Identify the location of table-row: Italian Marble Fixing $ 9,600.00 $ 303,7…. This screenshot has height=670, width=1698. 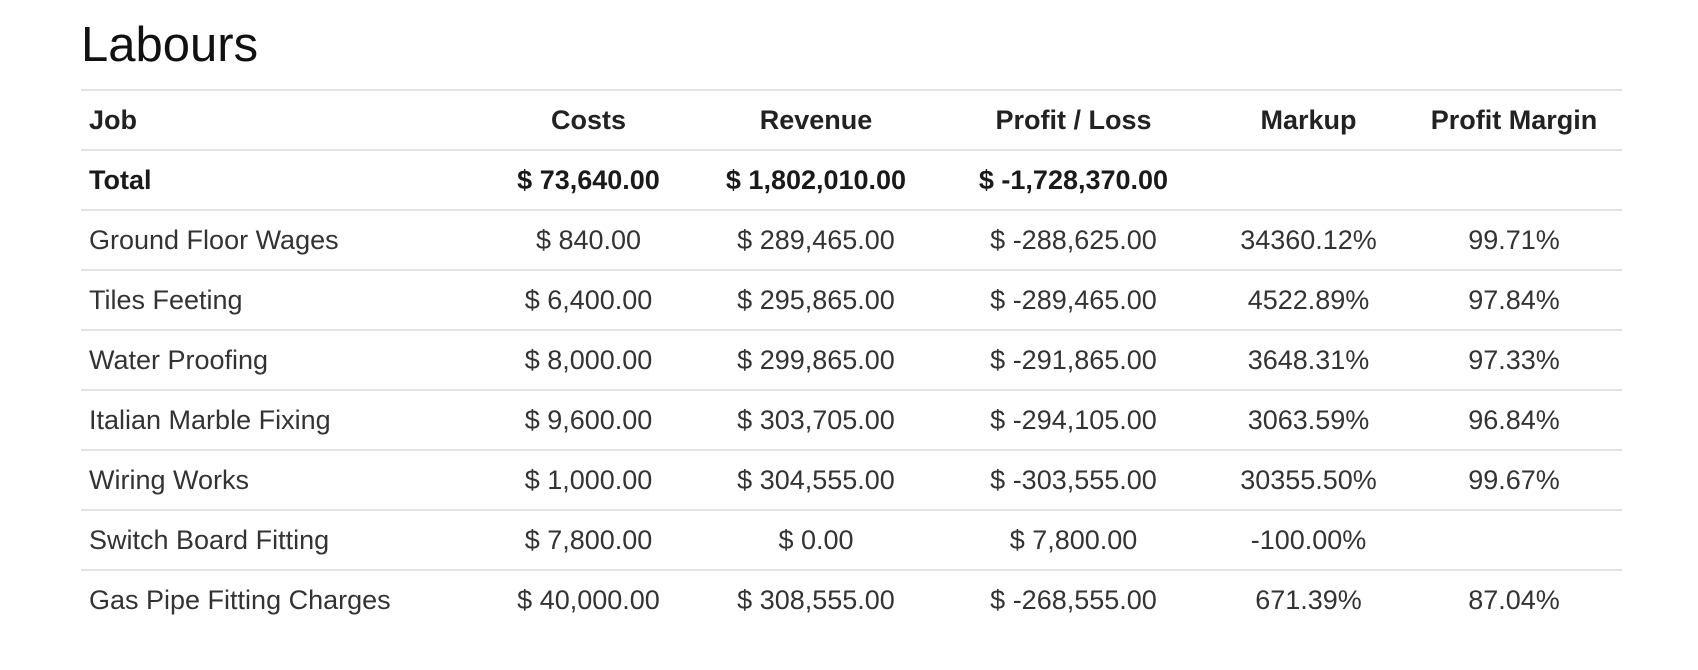
(851, 419).